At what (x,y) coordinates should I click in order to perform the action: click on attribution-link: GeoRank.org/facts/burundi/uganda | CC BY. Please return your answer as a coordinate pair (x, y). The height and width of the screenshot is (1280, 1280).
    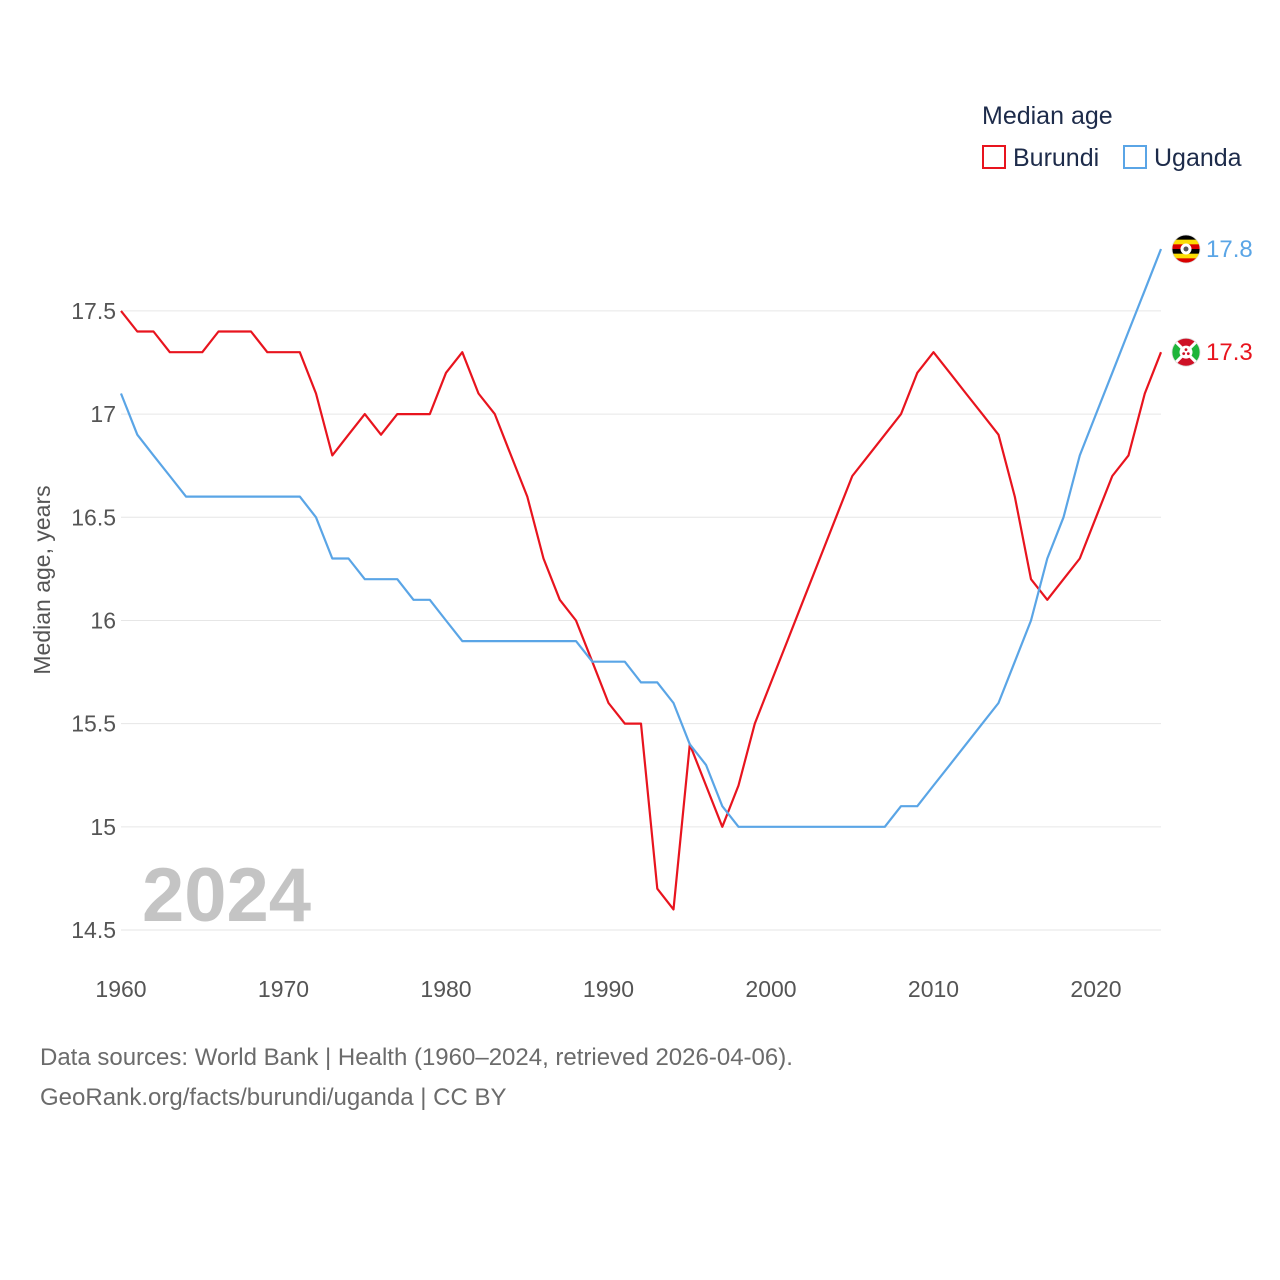
    Looking at the image, I should click on (273, 1097).